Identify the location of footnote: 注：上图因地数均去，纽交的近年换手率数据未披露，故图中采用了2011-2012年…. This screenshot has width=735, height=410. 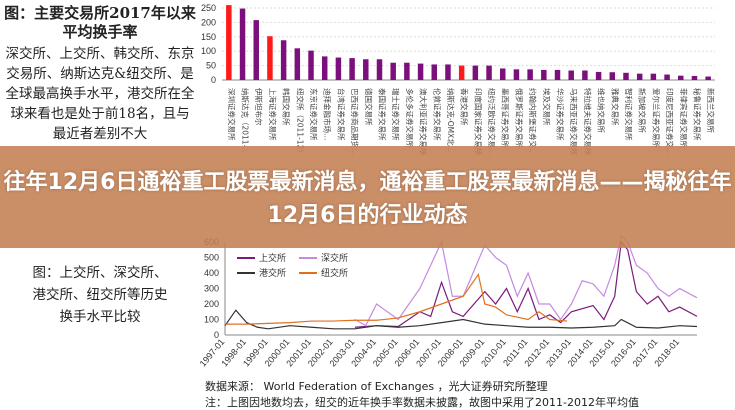
(422, 402).